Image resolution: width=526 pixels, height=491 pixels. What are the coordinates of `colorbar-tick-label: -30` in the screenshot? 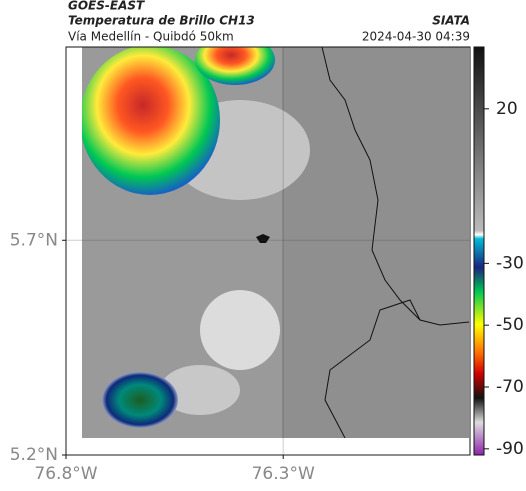 It's located at (510, 263).